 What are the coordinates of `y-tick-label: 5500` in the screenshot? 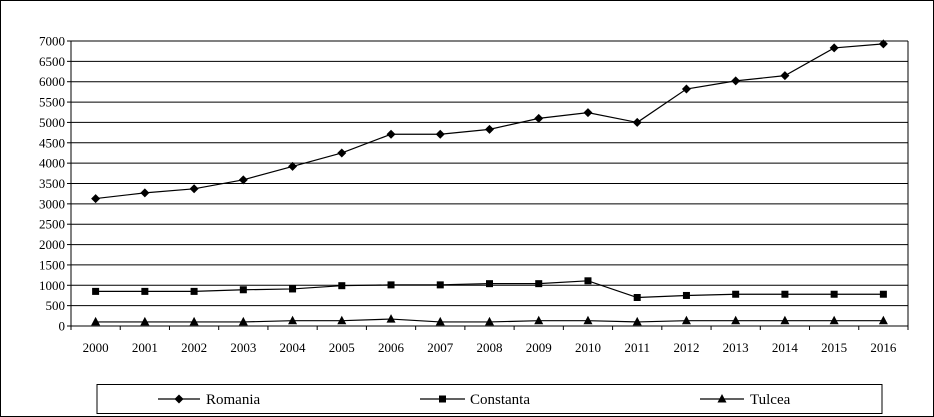 It's located at (52, 102).